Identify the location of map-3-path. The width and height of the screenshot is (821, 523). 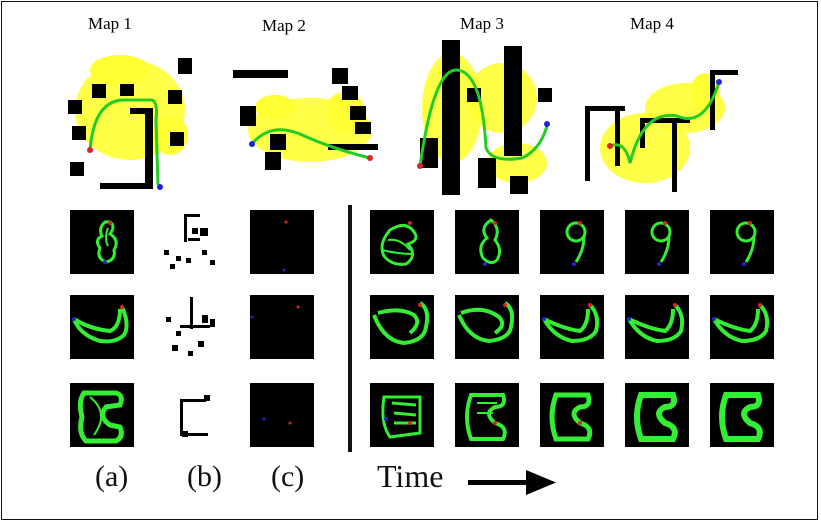
(483, 117).